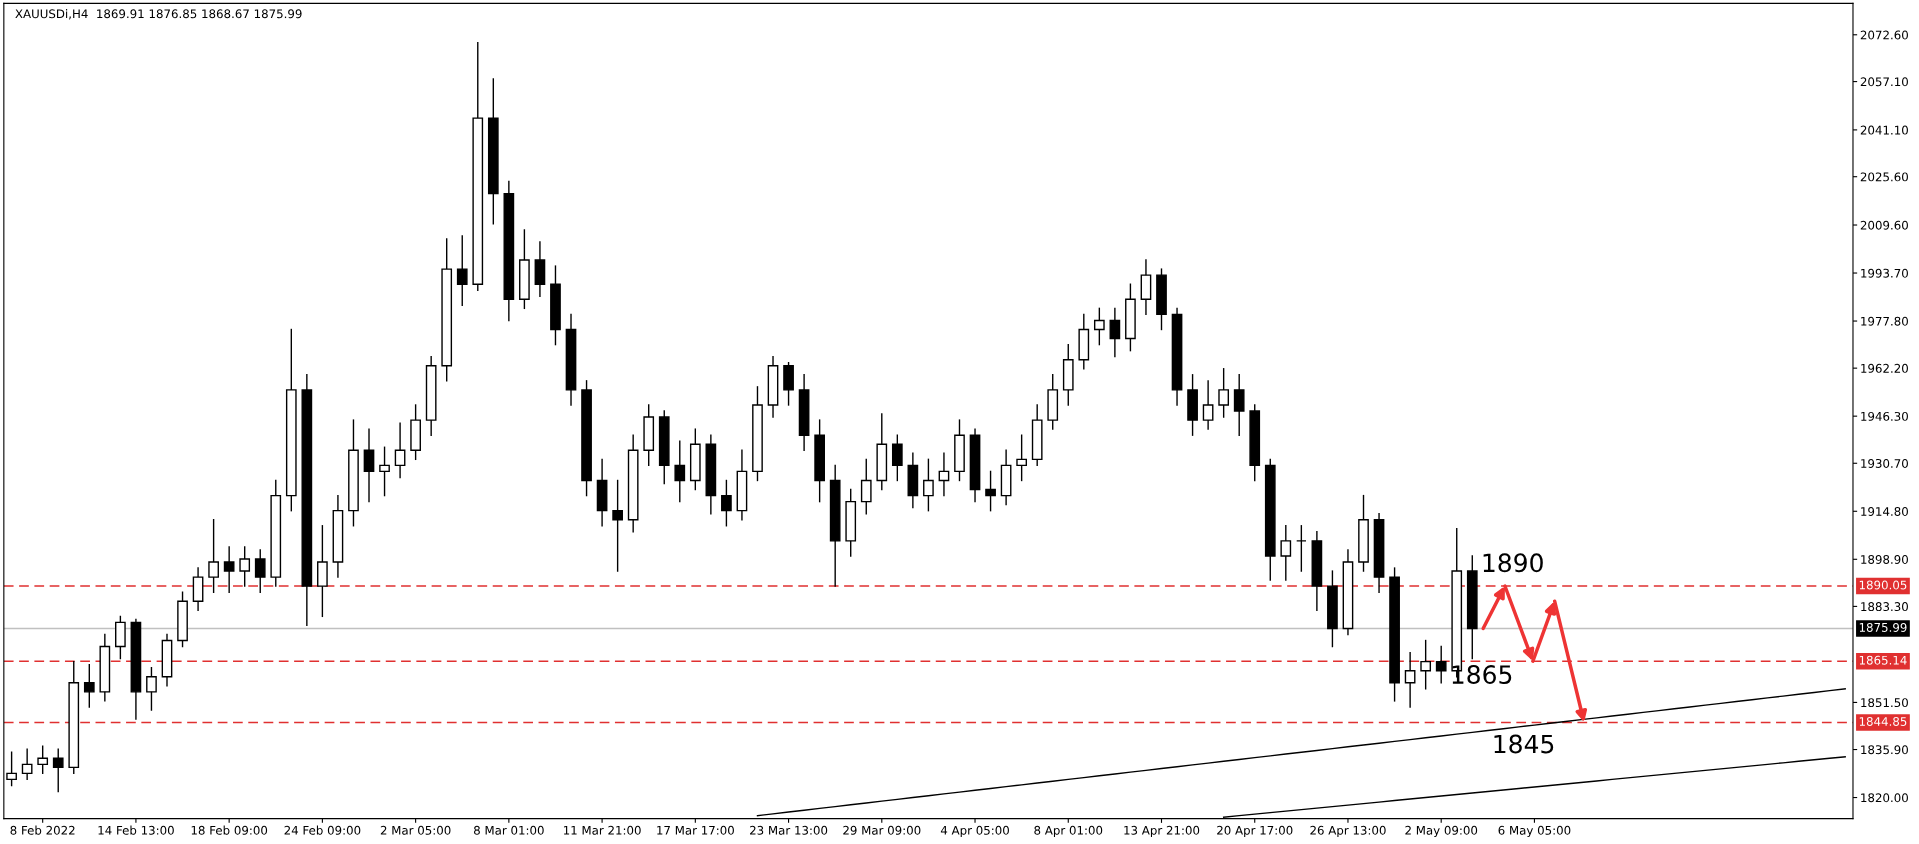  What do you see at coordinates (1884, 798) in the screenshot?
I see `y-tick-label: 1820.00` at bounding box center [1884, 798].